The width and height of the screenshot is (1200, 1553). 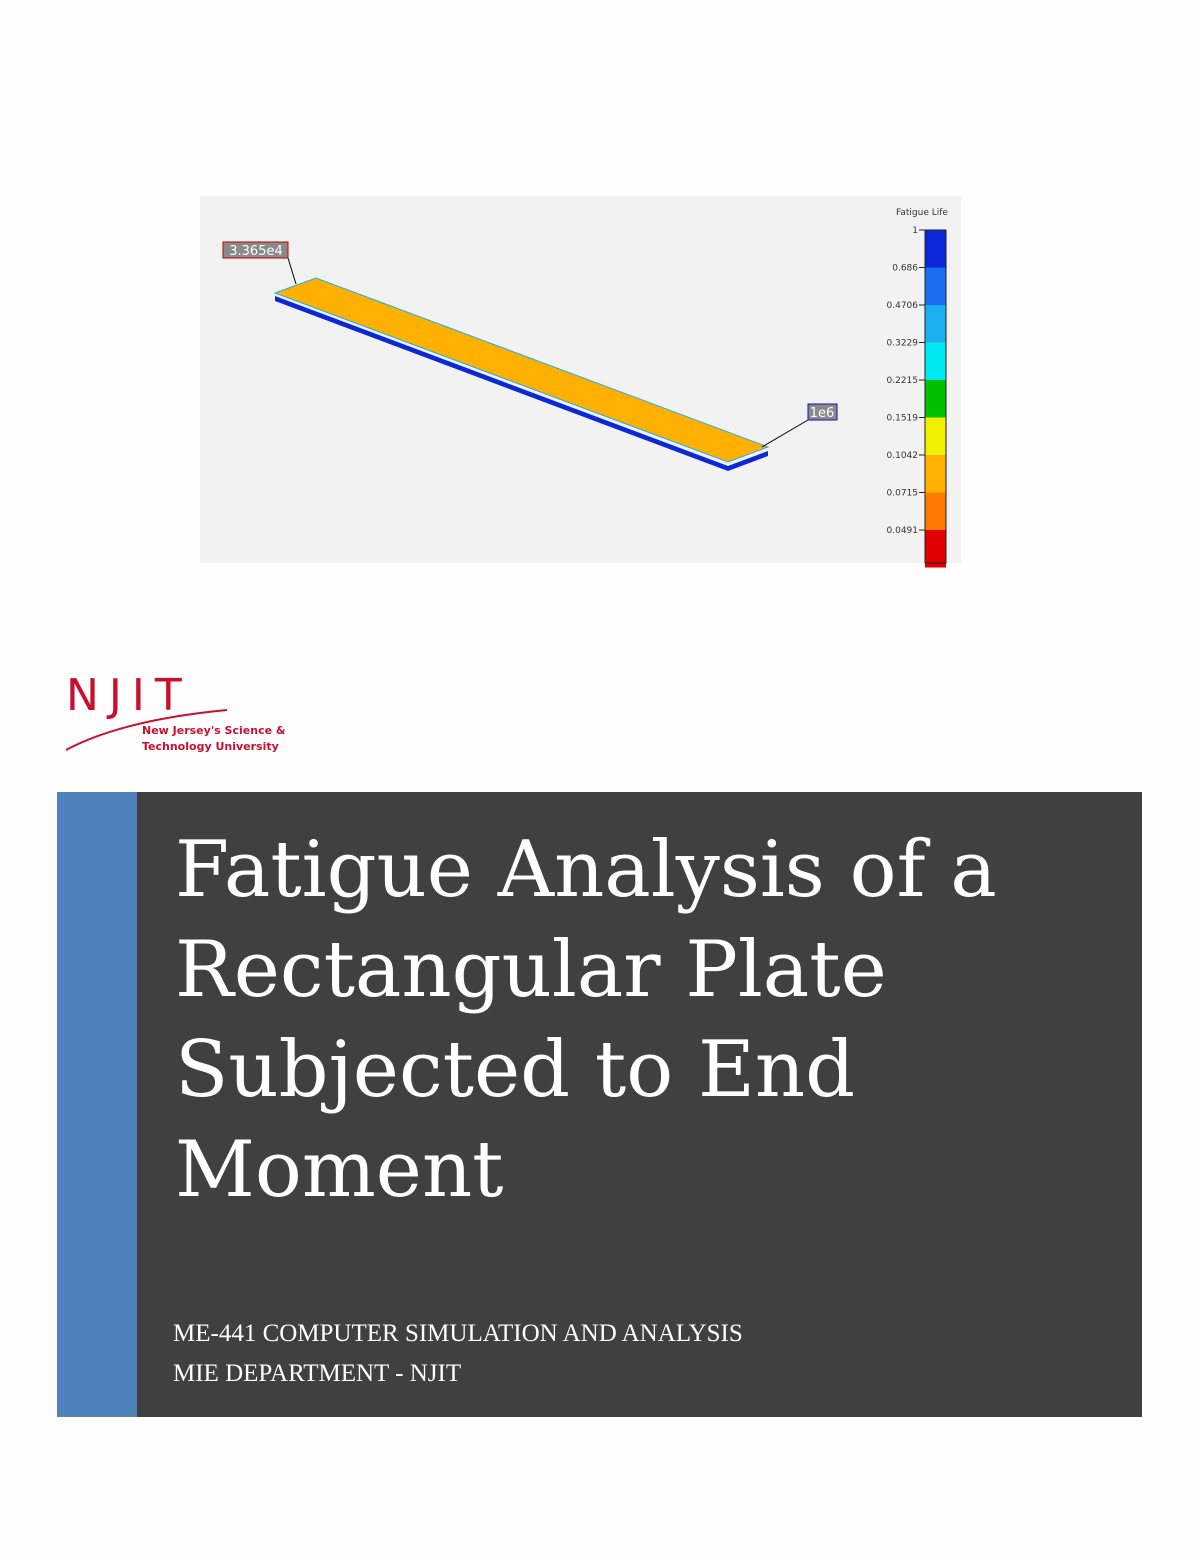 I want to click on colorbar-frame, so click(x=935, y=396).